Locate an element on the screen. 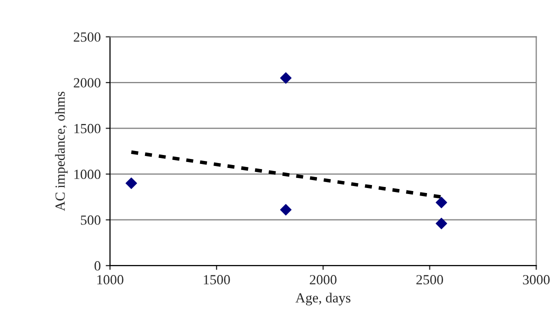 This screenshot has height=320, width=550. y-tick-label: 0 is located at coordinates (97, 266).